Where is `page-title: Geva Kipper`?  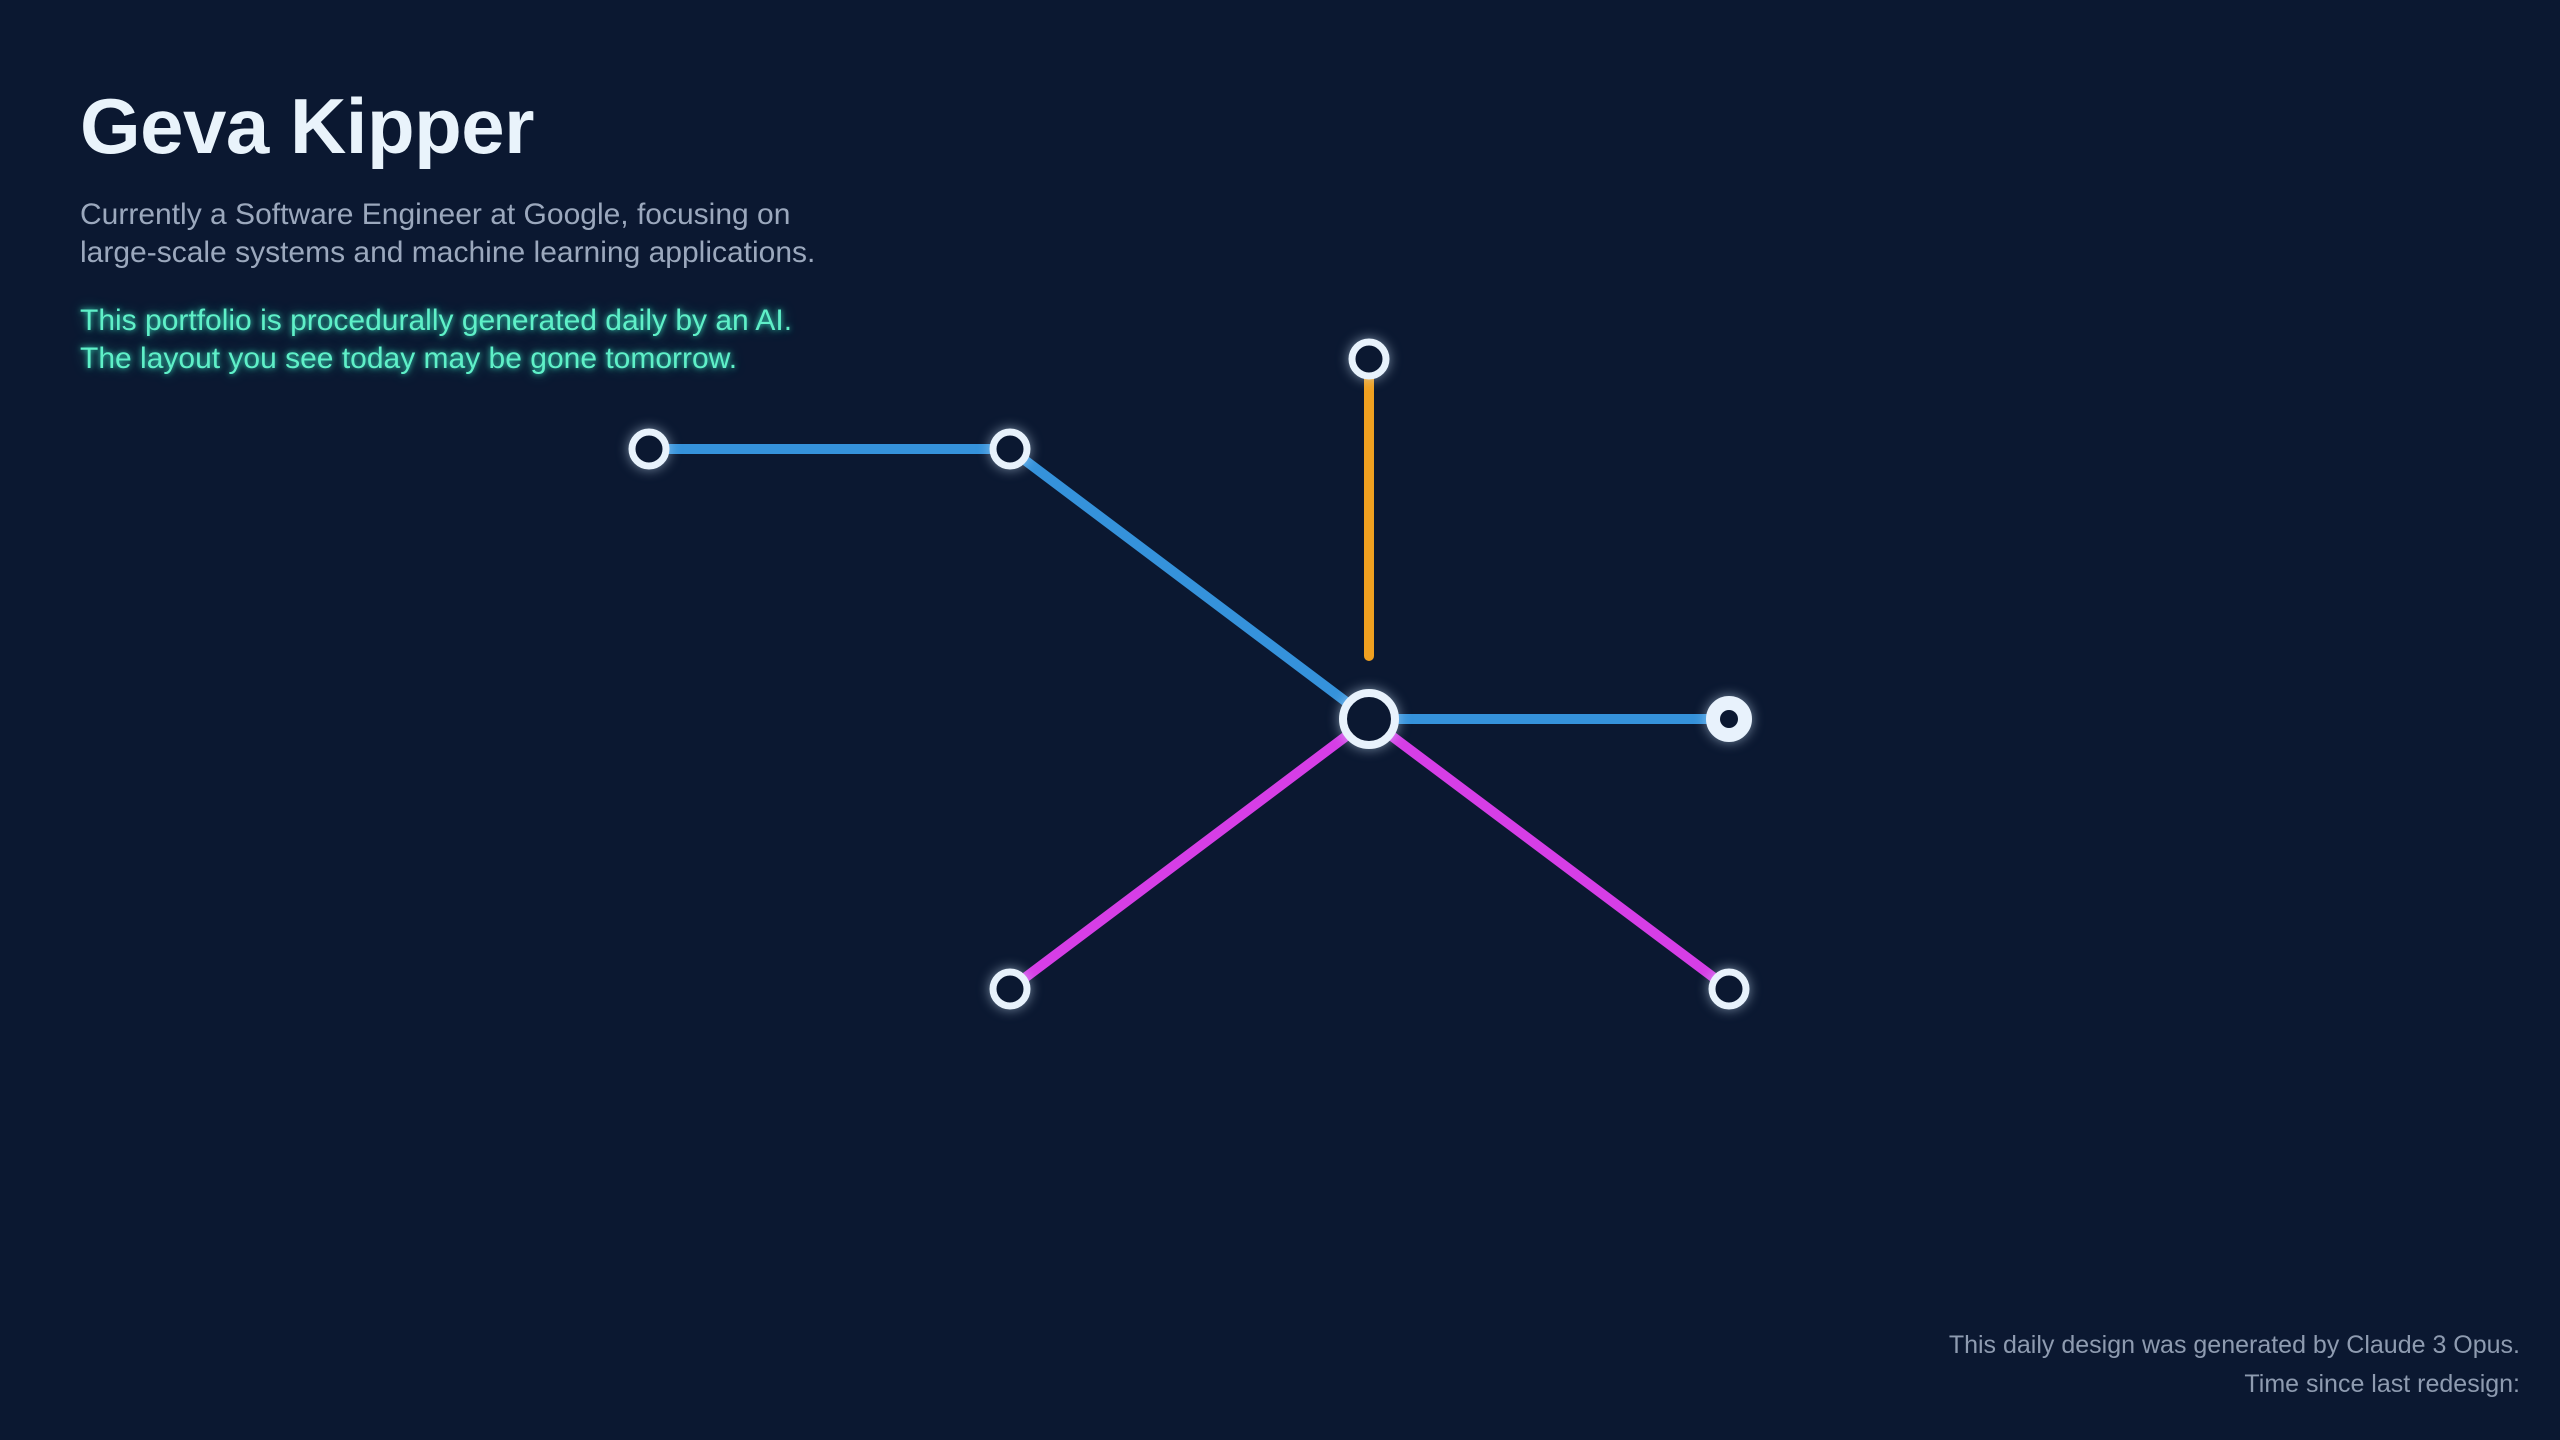 page-title: Geva Kipper is located at coordinates (307, 126).